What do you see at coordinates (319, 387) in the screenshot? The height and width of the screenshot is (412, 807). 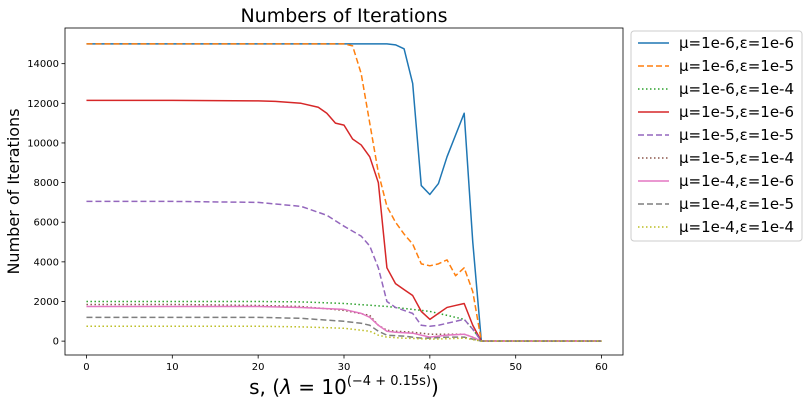 I see `x-axis-label-equals: = 10` at bounding box center [319, 387].